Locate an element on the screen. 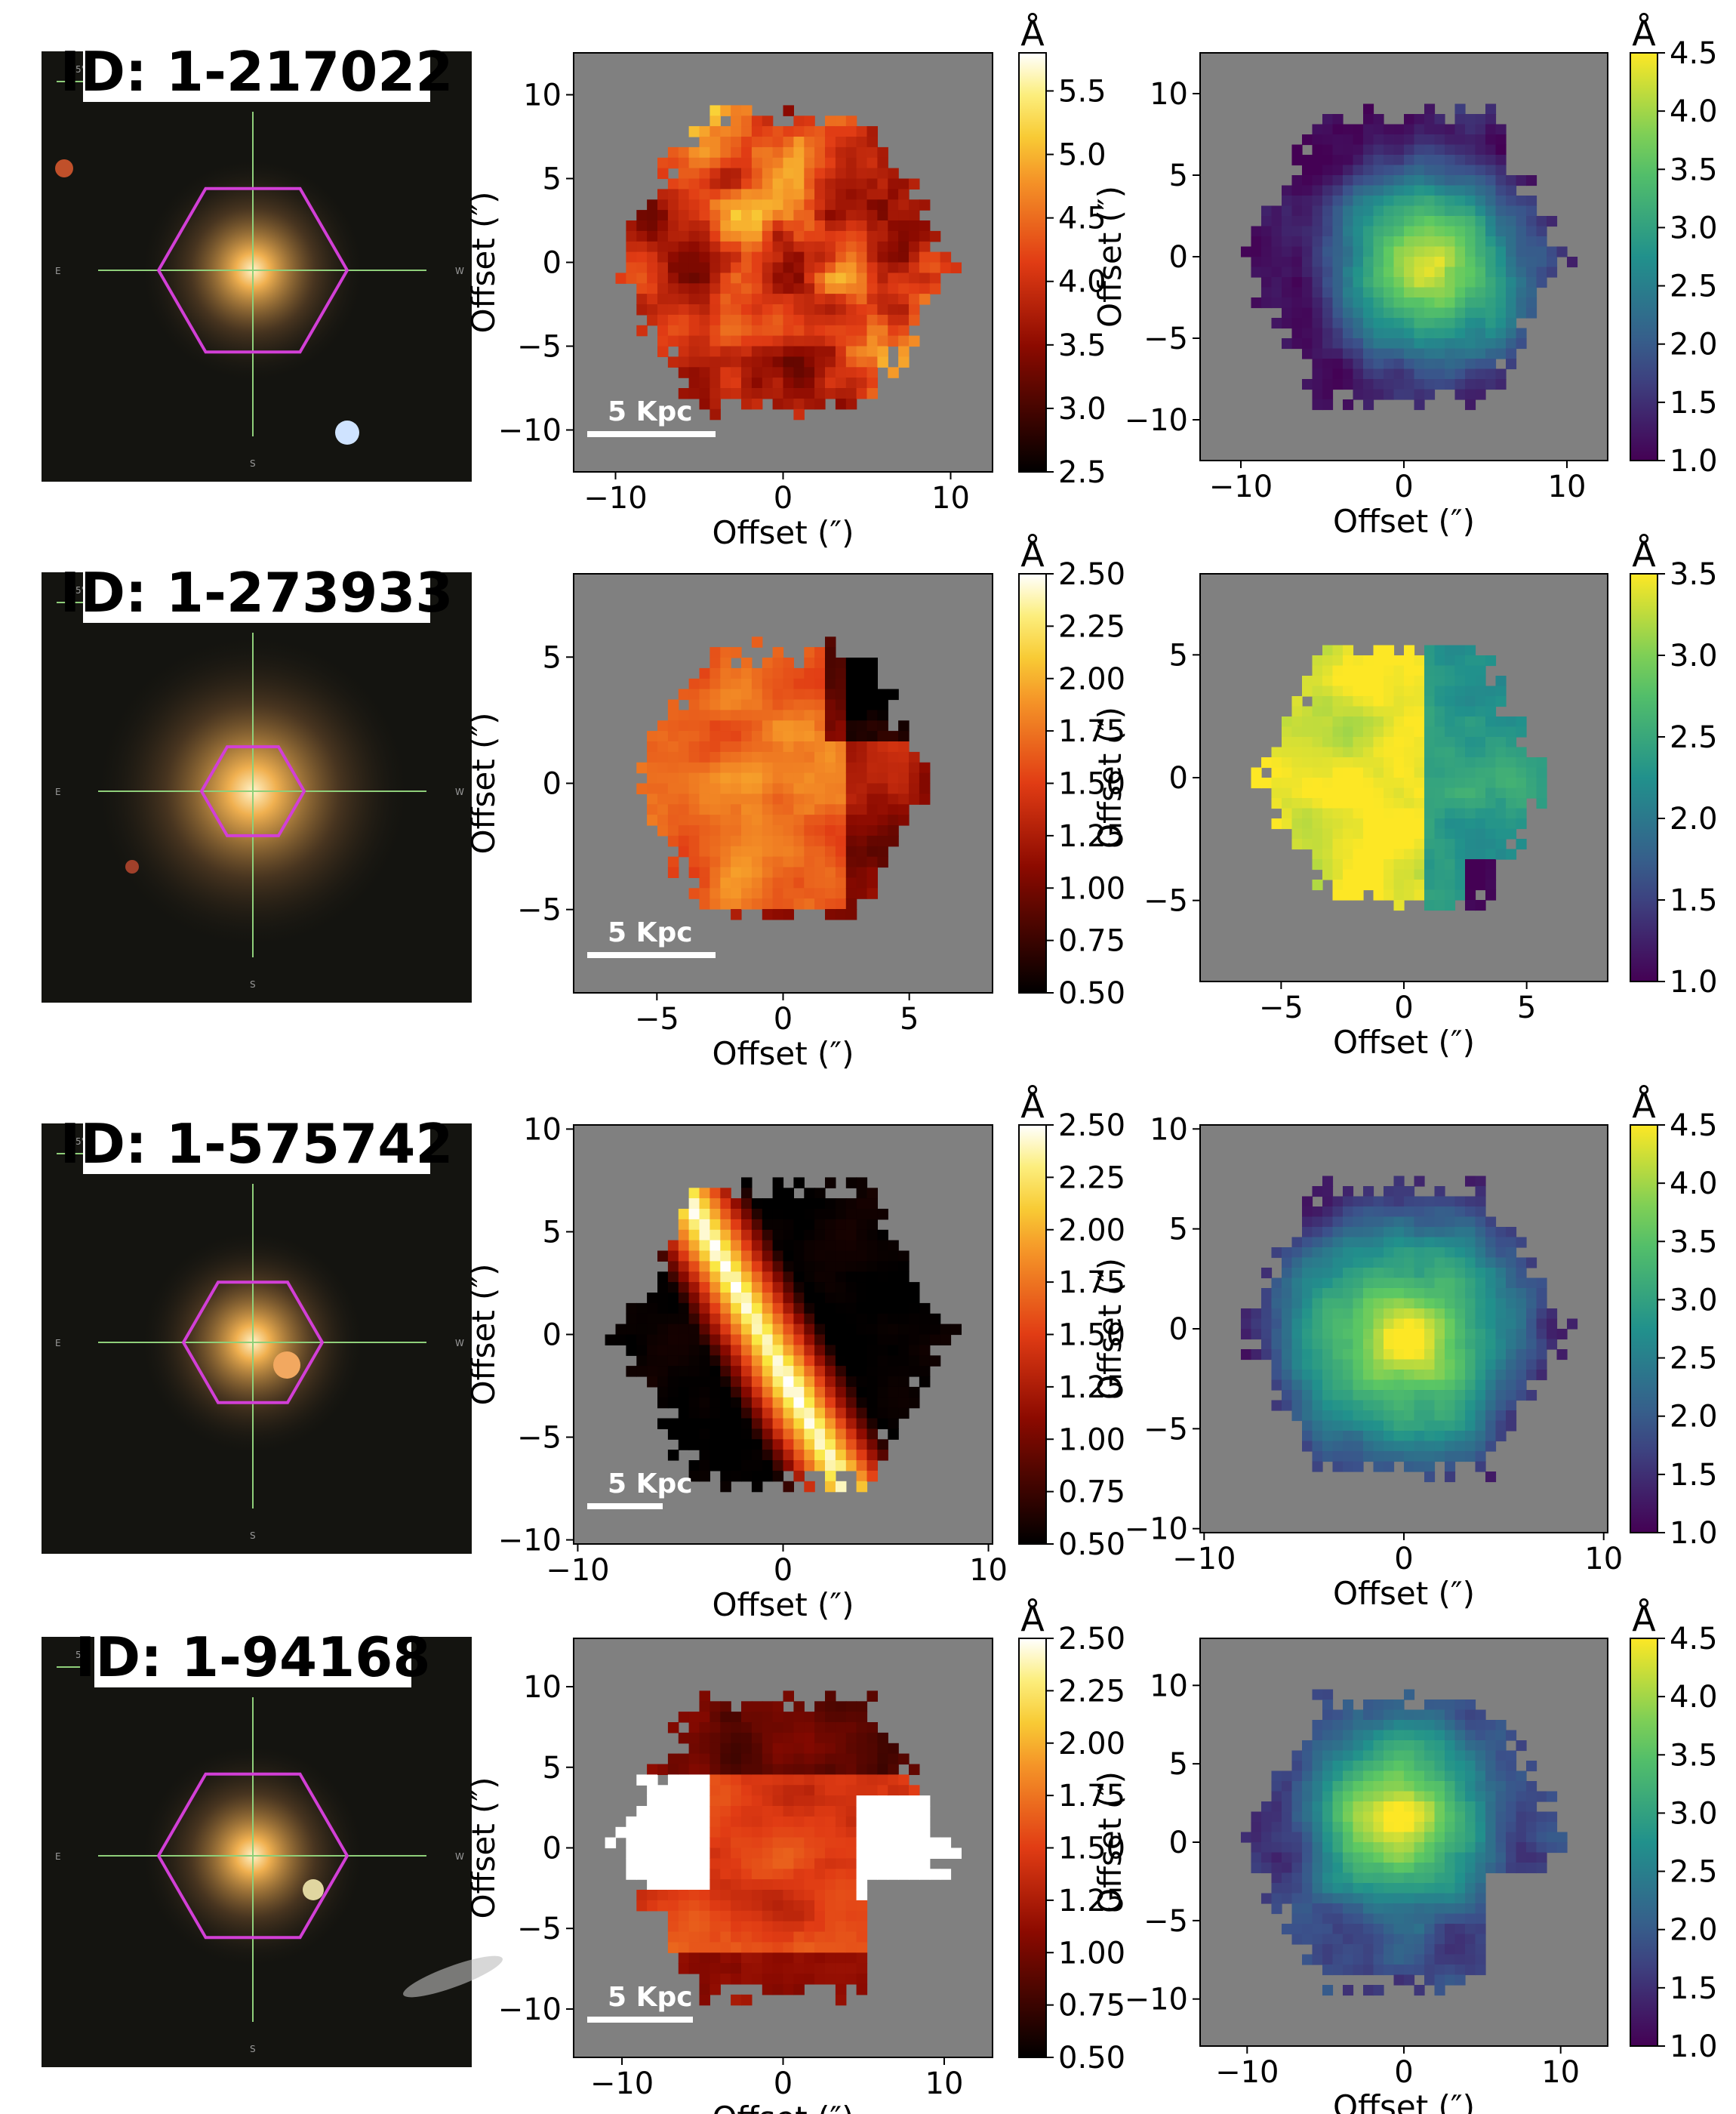 This screenshot has width=1736, height=2114. colorbar-tick-label: 2.00 is located at coordinates (1091, 1231).